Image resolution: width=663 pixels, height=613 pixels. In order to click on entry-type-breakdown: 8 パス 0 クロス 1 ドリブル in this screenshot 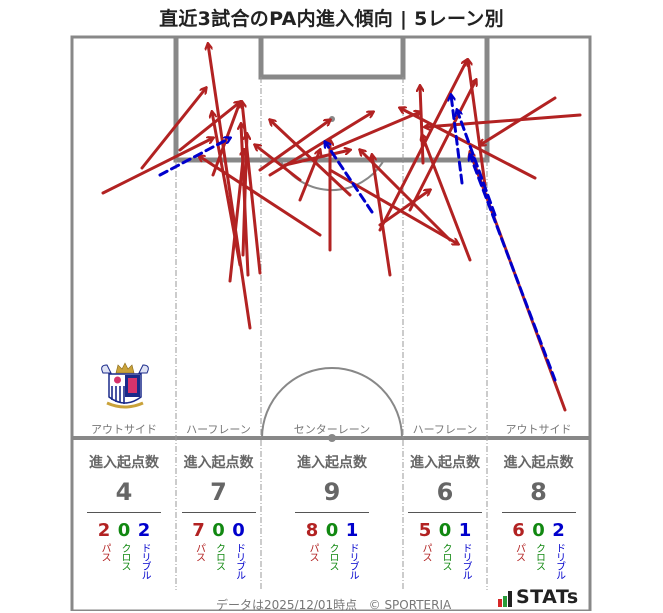, I will do `click(332, 550)`.